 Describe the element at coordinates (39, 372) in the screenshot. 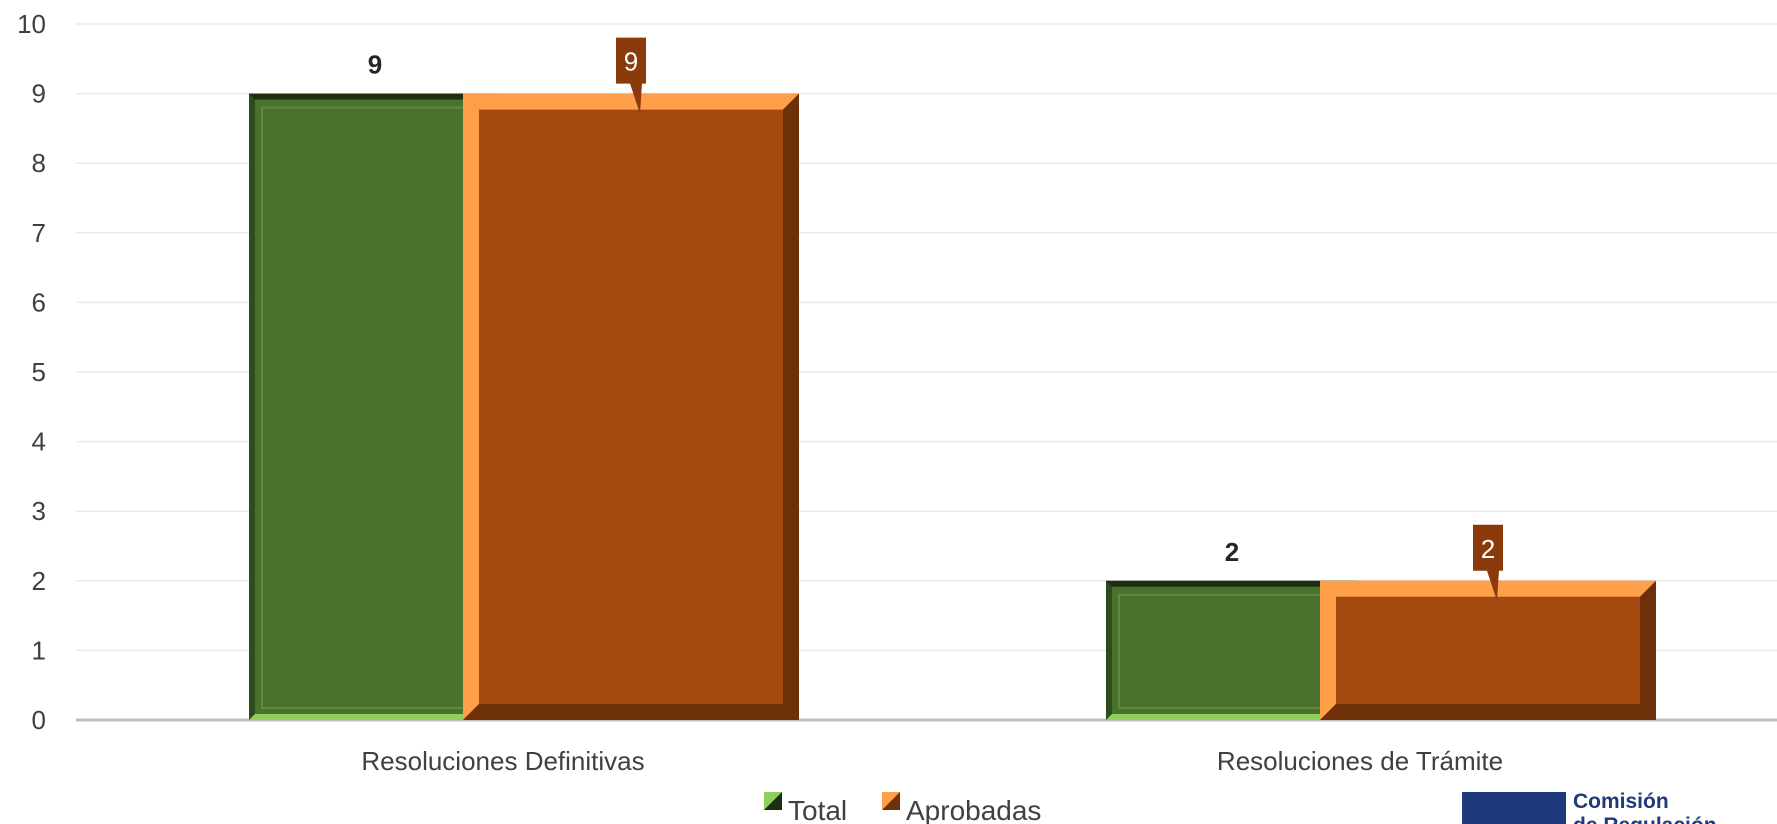

I see `y-tick-label: 5` at that location.